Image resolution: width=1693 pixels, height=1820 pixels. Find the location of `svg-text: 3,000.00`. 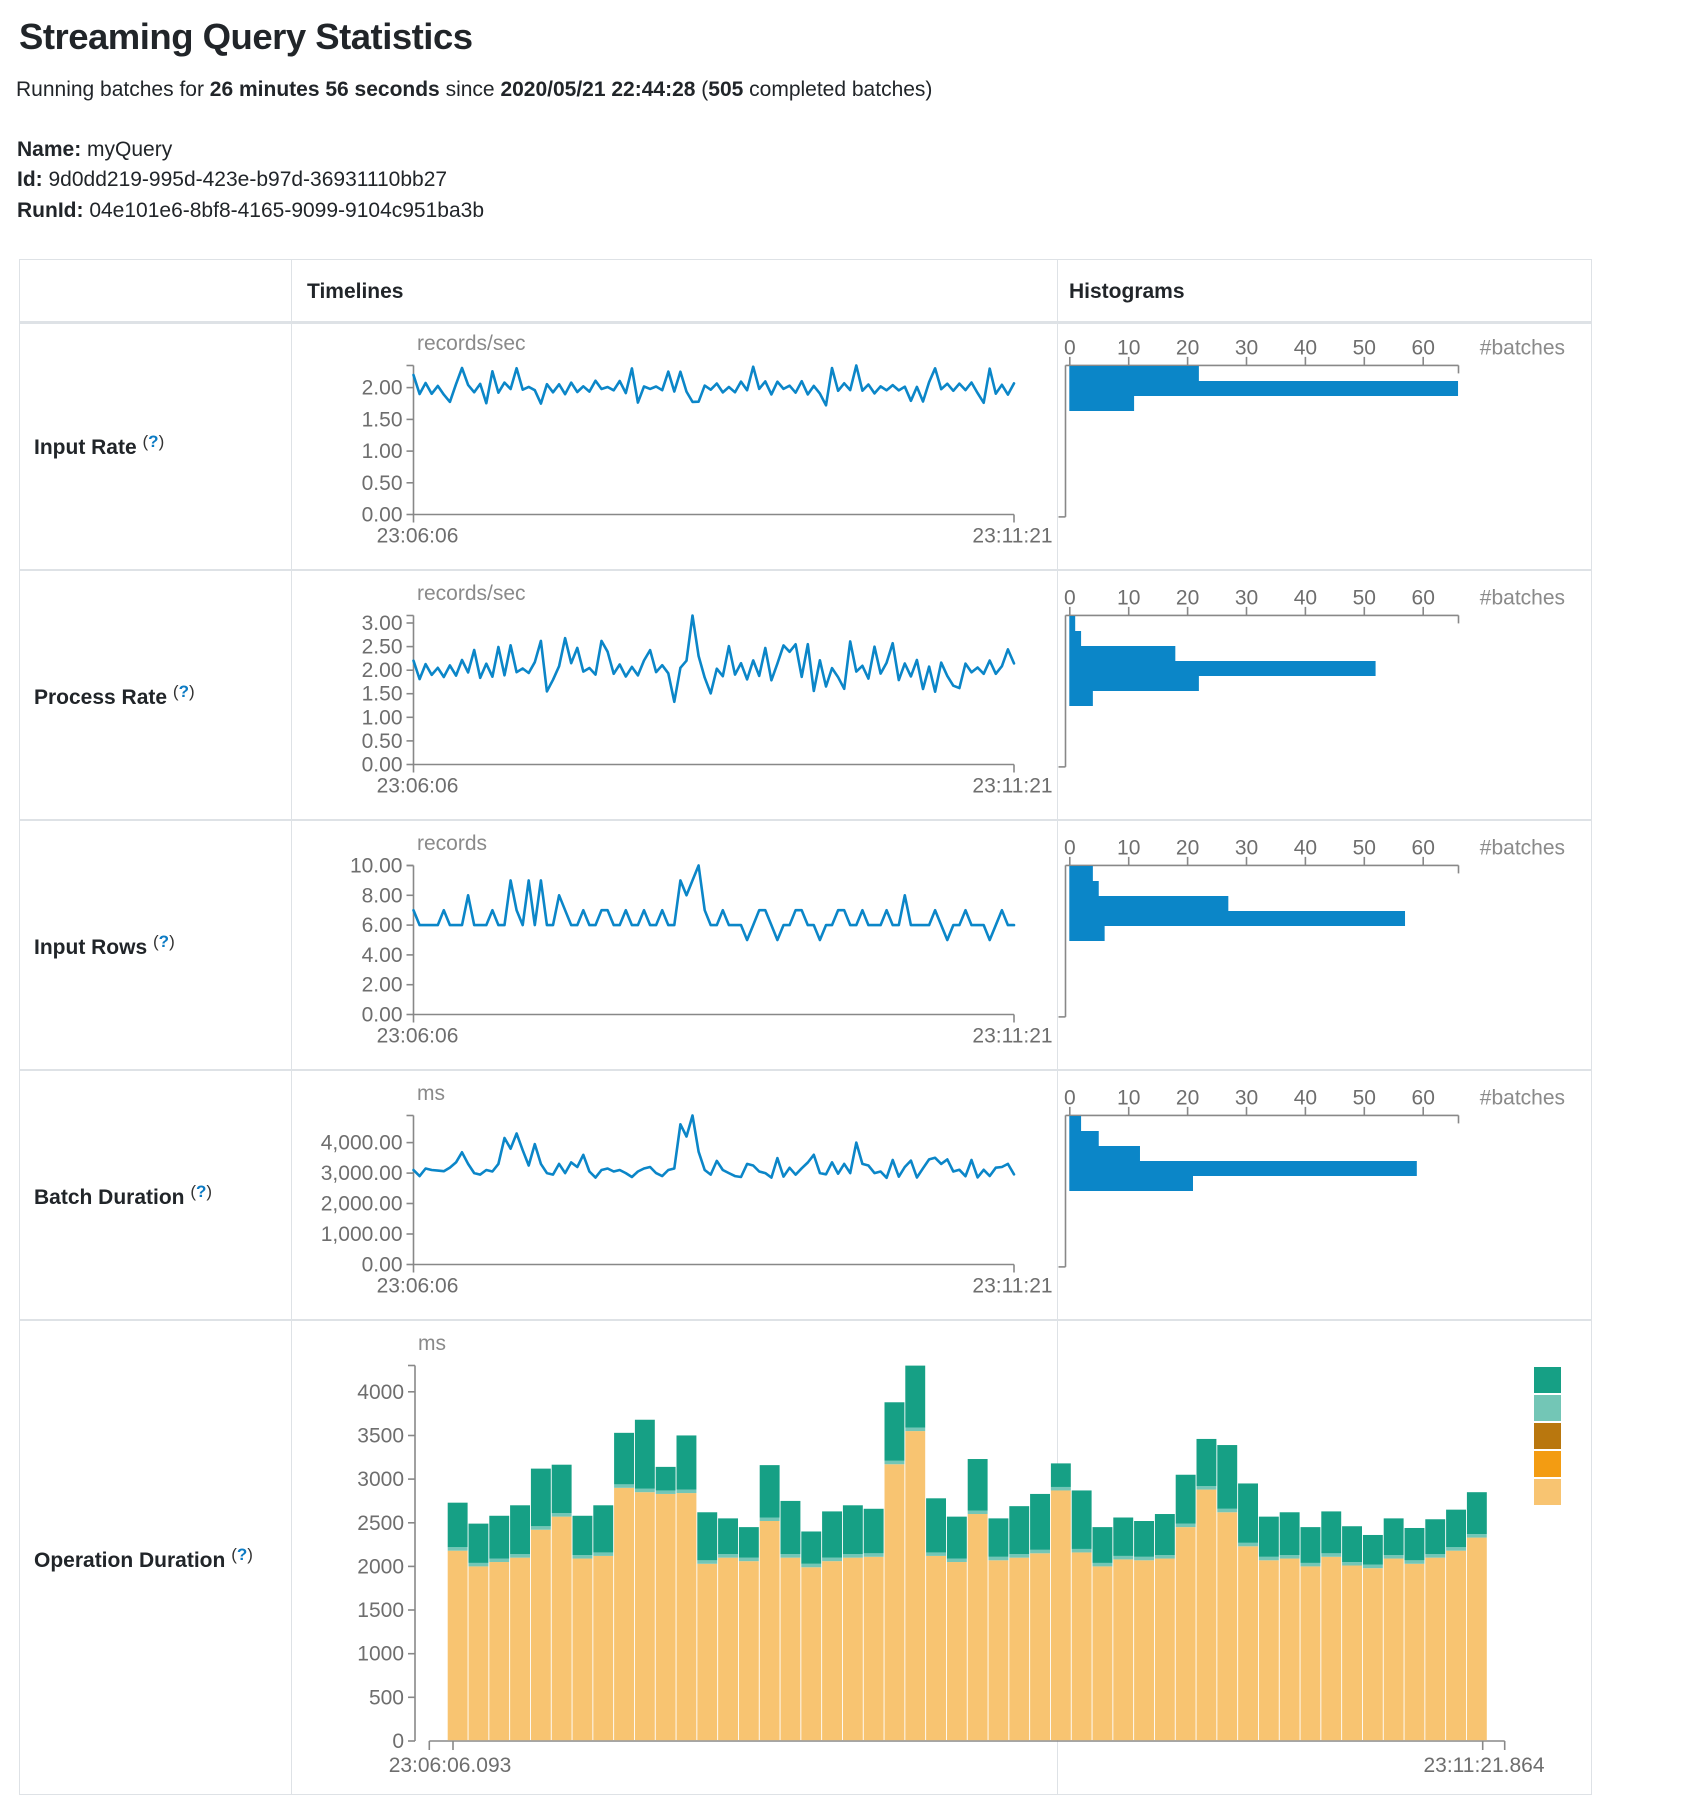

svg-text: 3,000.00 is located at coordinates (362, 1173).